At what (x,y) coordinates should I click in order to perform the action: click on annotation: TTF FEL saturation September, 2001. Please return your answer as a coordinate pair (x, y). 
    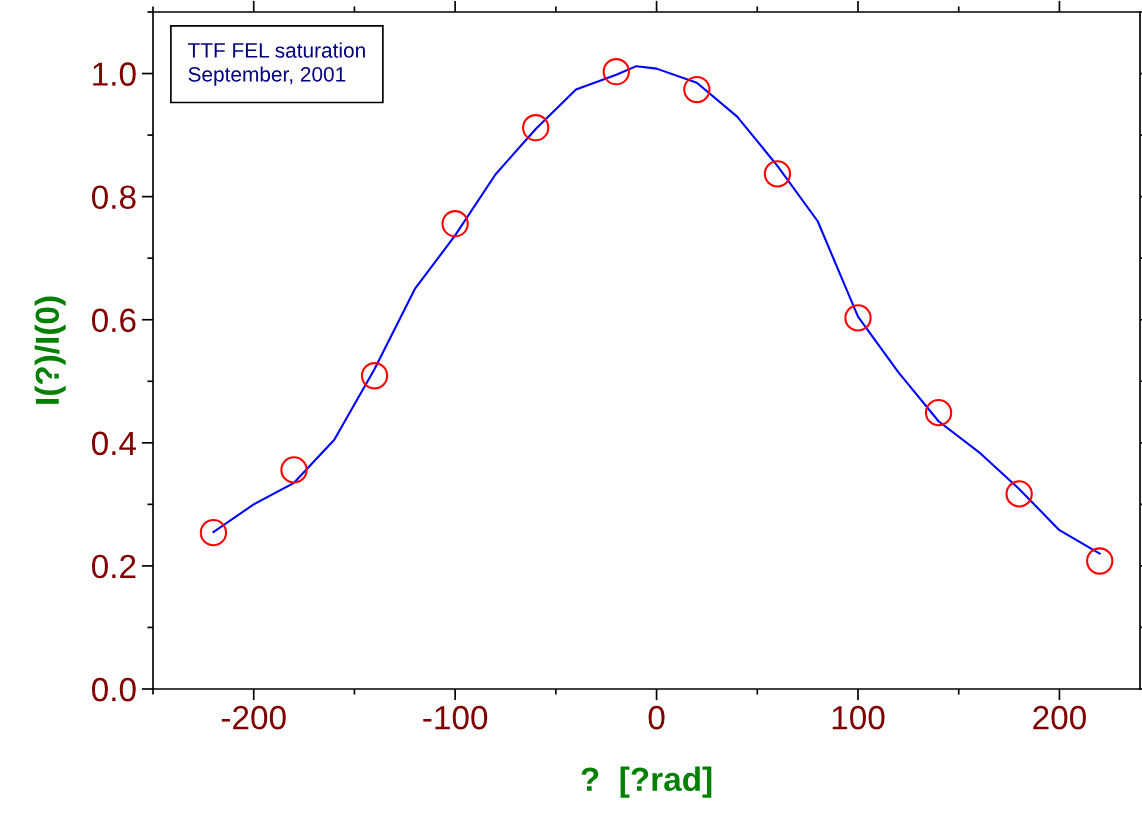
    Looking at the image, I should click on (276, 64).